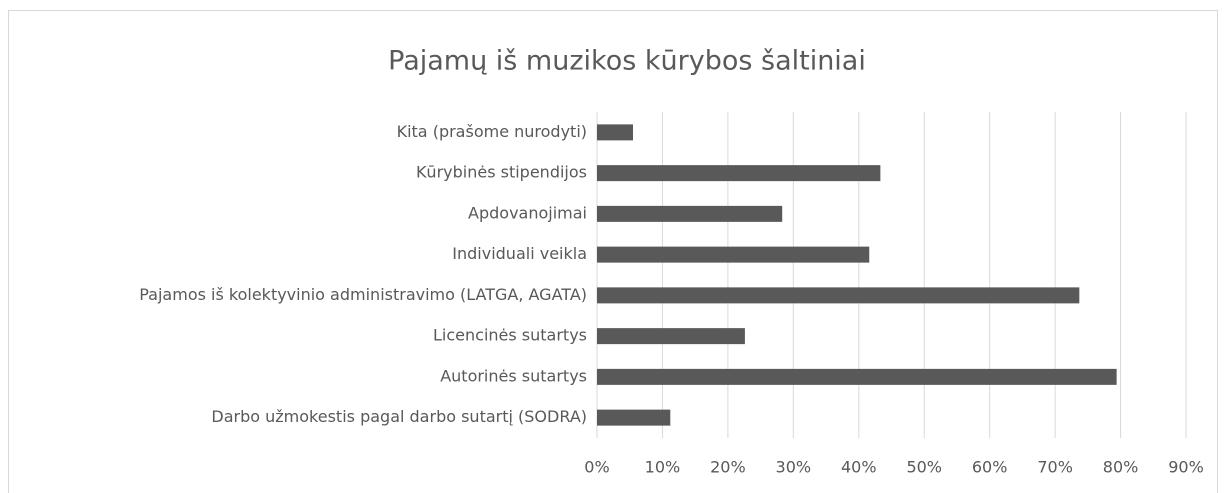 Image resolution: width=1226 pixels, height=493 pixels. Describe the element at coordinates (527, 212) in the screenshot. I see `y-tick-label: Apdovanojimai` at that location.